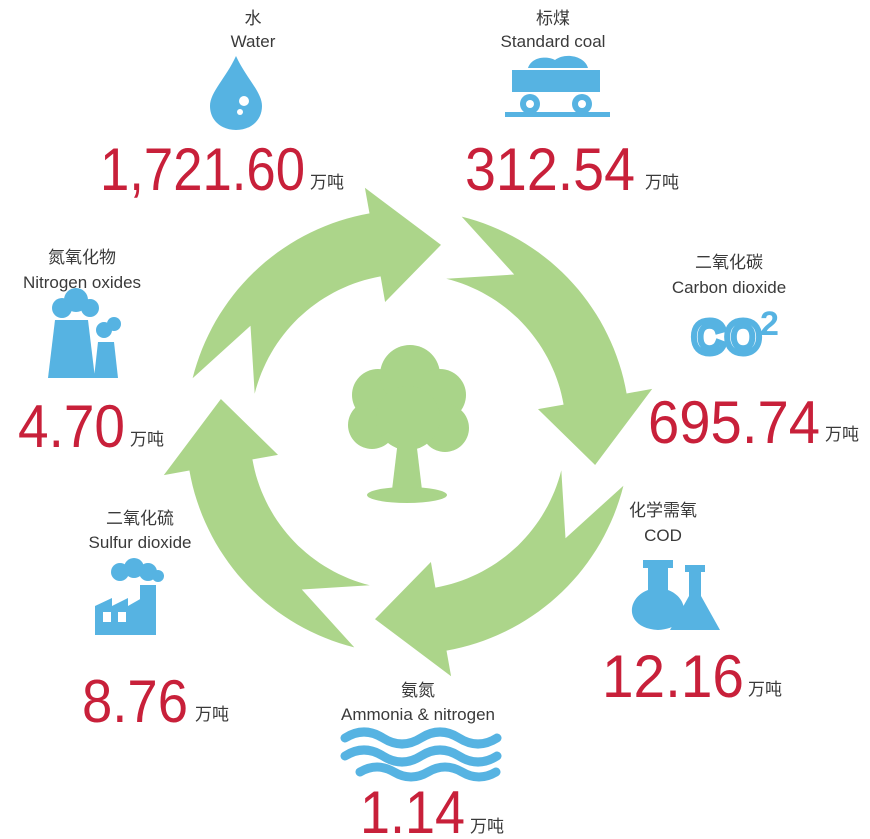  I want to click on value: 1.14, so click(412, 809).